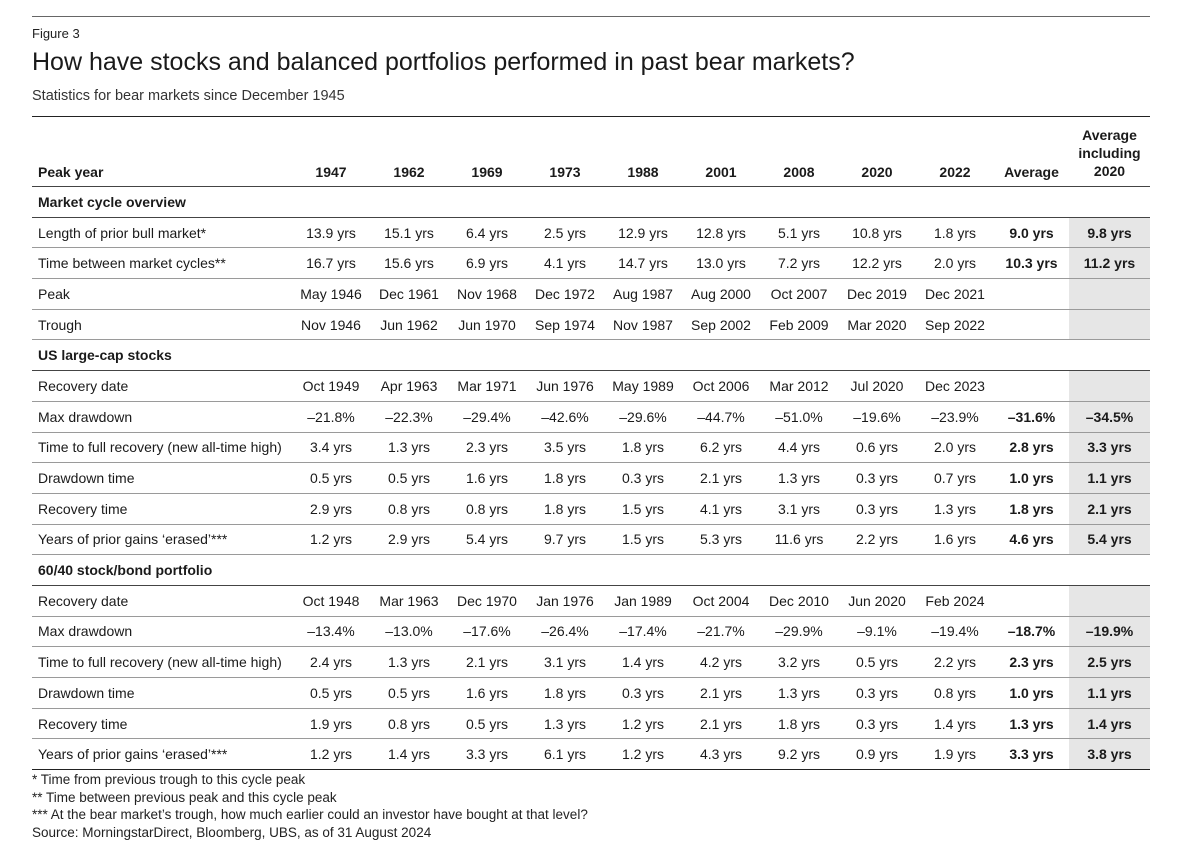 The height and width of the screenshot is (850, 1200). What do you see at coordinates (955, 294) in the screenshot?
I see `table-cell: Dec 2021` at bounding box center [955, 294].